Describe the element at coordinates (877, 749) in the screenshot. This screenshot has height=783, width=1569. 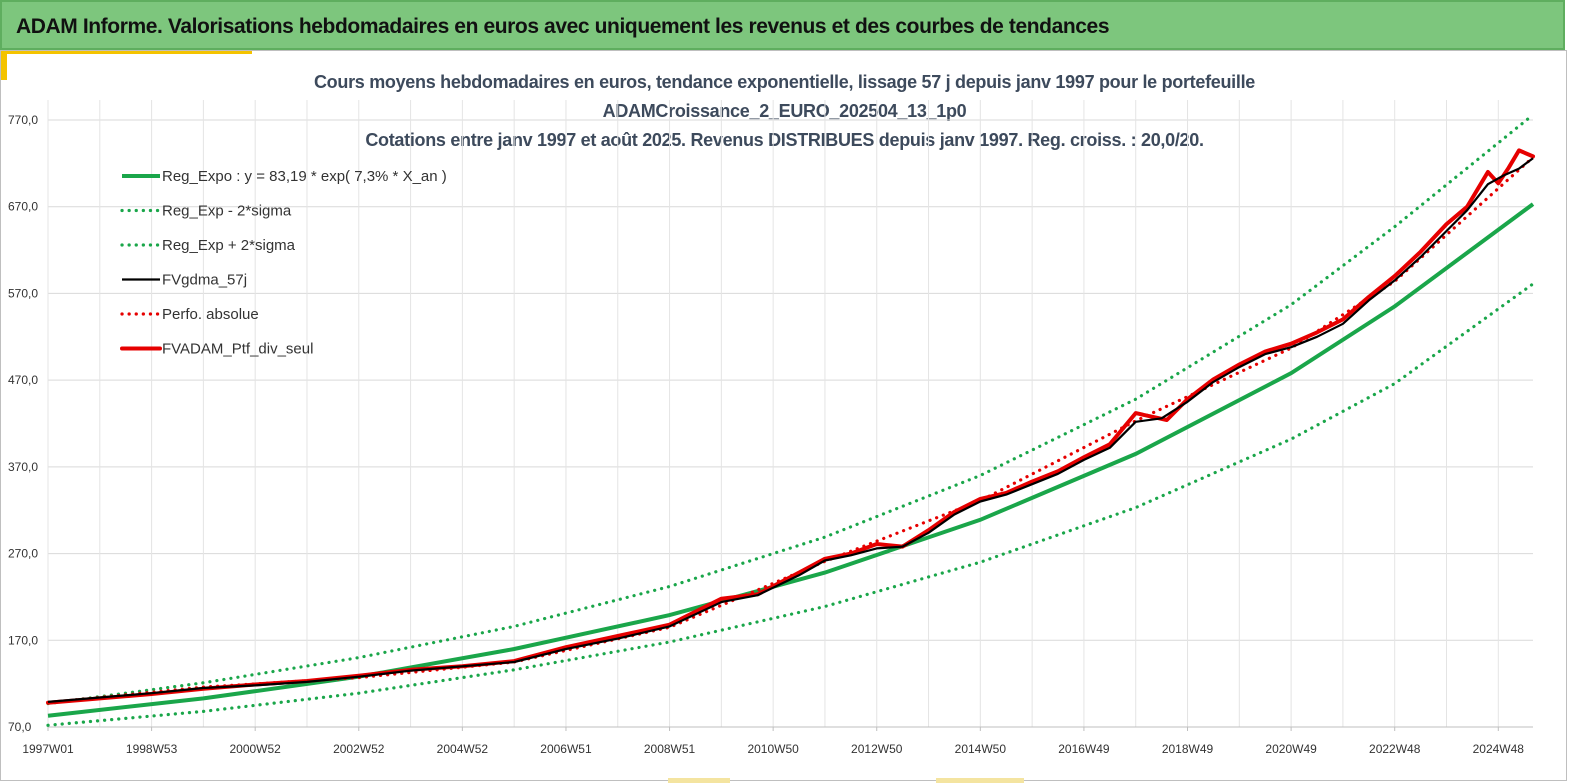
I see `x-tick-label: 2012W50` at that location.